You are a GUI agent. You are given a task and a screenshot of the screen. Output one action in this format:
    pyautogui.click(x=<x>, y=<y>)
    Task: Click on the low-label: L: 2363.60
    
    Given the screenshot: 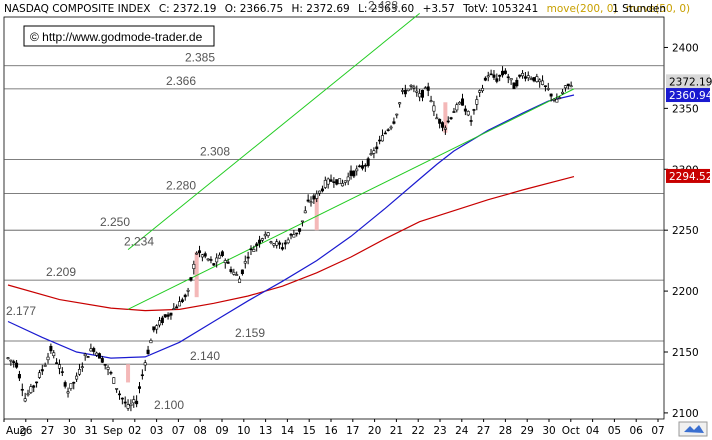 What is the action you would take?
    pyautogui.click(x=386, y=9)
    